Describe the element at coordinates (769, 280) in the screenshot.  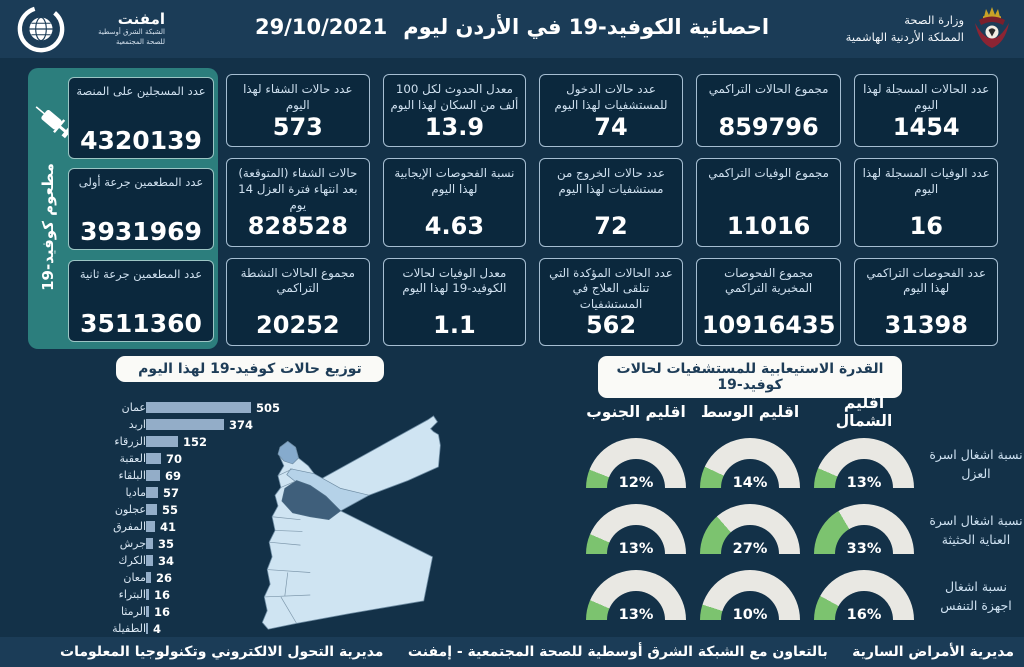
I see `stat-card-title: مجموع الفحوصات المخبرية التراكمي` at that location.